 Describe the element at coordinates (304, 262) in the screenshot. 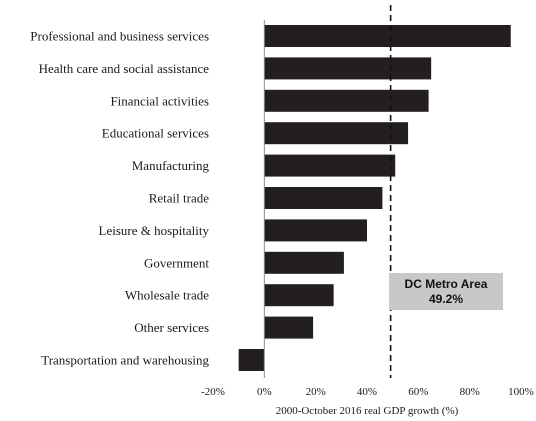

I see `bar-government` at that location.